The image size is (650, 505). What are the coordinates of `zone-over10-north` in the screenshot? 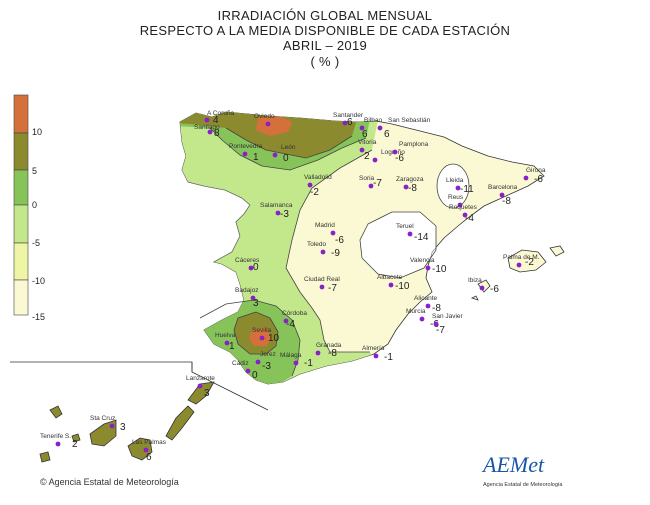 It's located at (274, 126).